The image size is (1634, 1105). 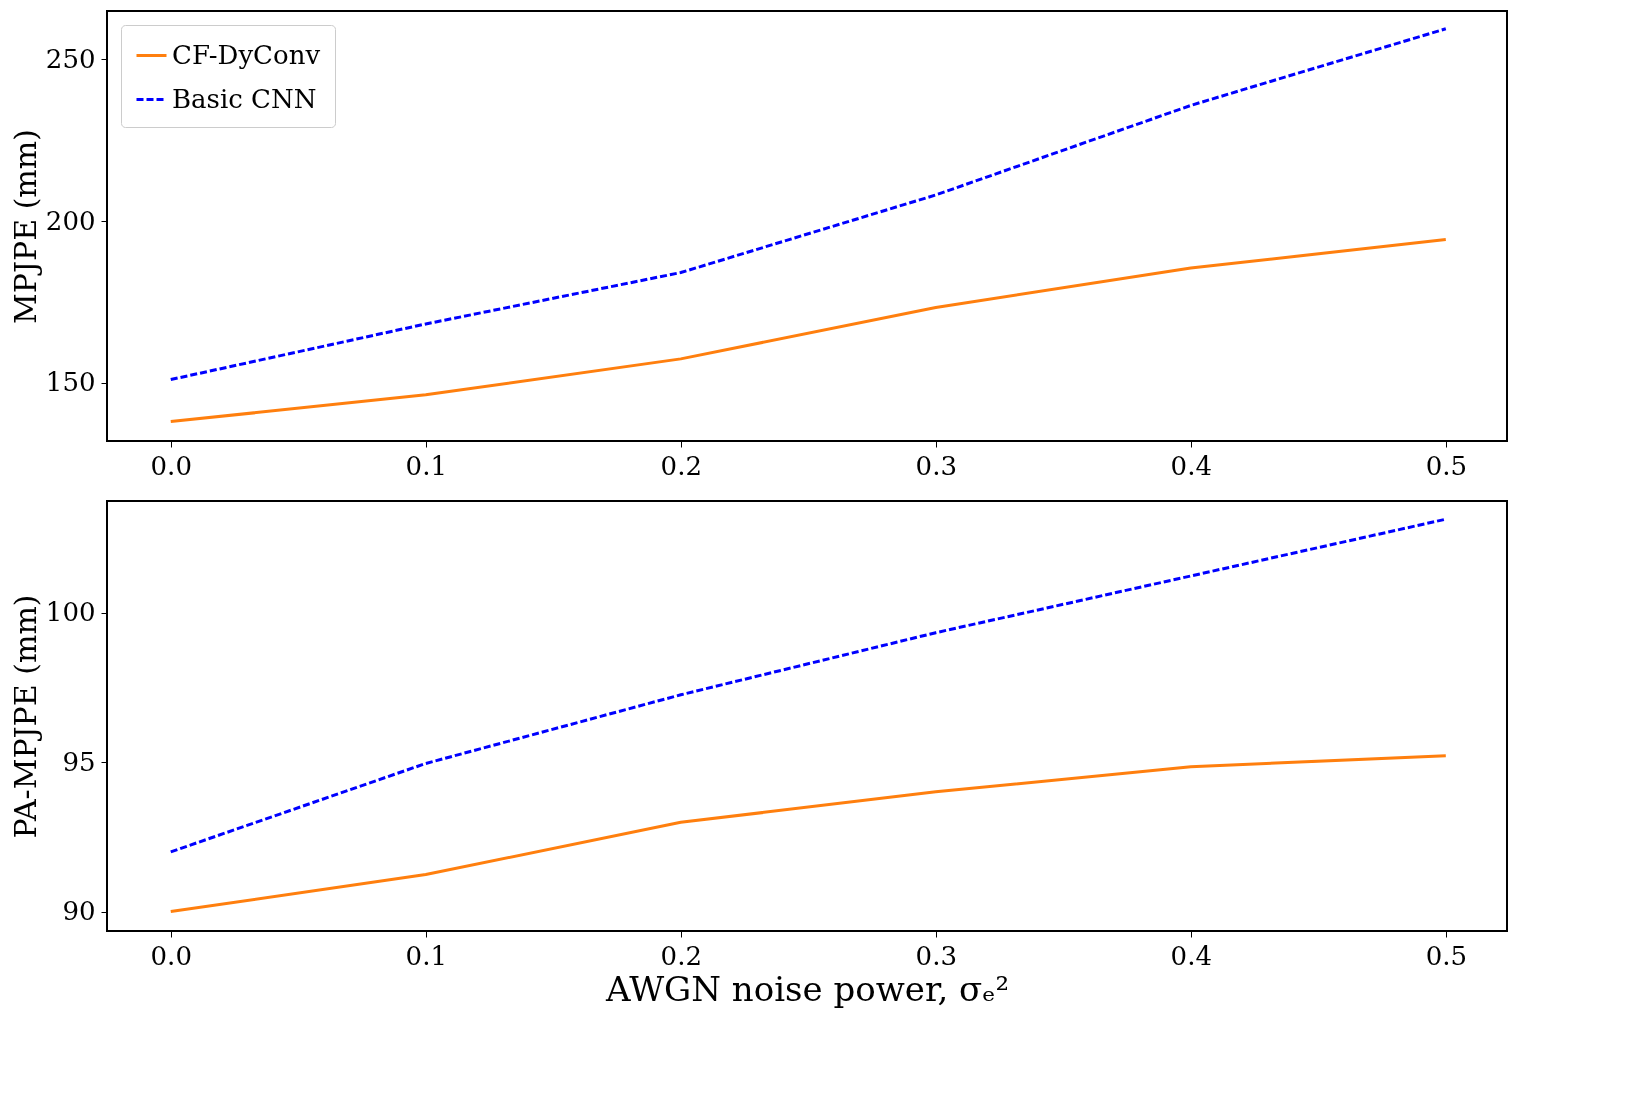 What do you see at coordinates (25, 226) in the screenshot?
I see `y-axis-title: MPJPE (mm)` at bounding box center [25, 226].